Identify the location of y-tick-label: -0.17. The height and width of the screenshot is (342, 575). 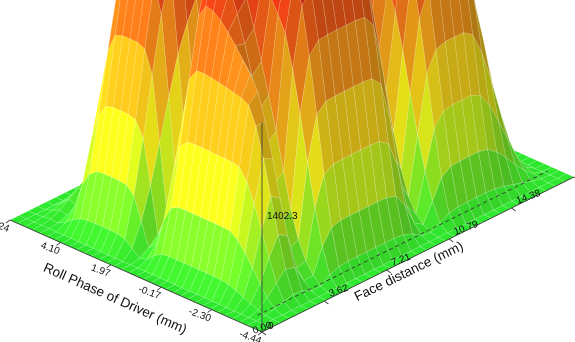
(150, 293).